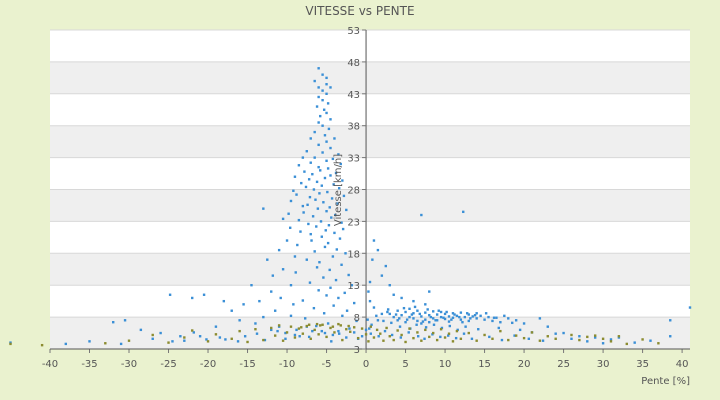 This screenshot has width=720, height=400. I want to click on x-tick-label: 20, so click(524, 364).